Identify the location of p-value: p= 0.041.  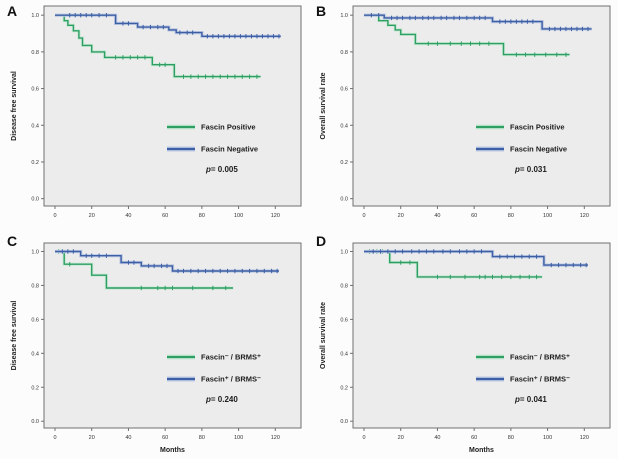
(530, 399).